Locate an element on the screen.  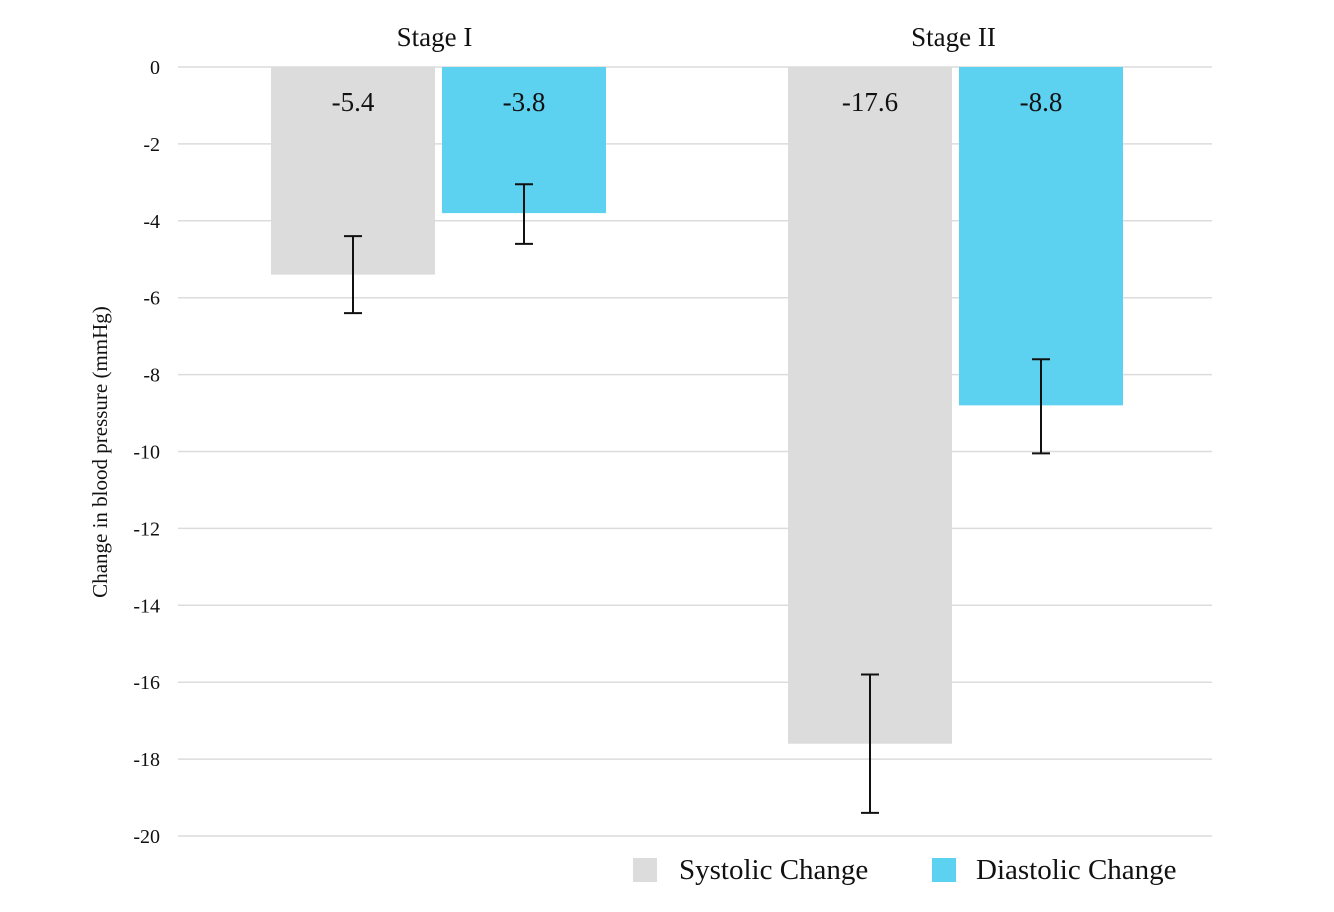
category-label: Stage I is located at coordinates (435, 37).